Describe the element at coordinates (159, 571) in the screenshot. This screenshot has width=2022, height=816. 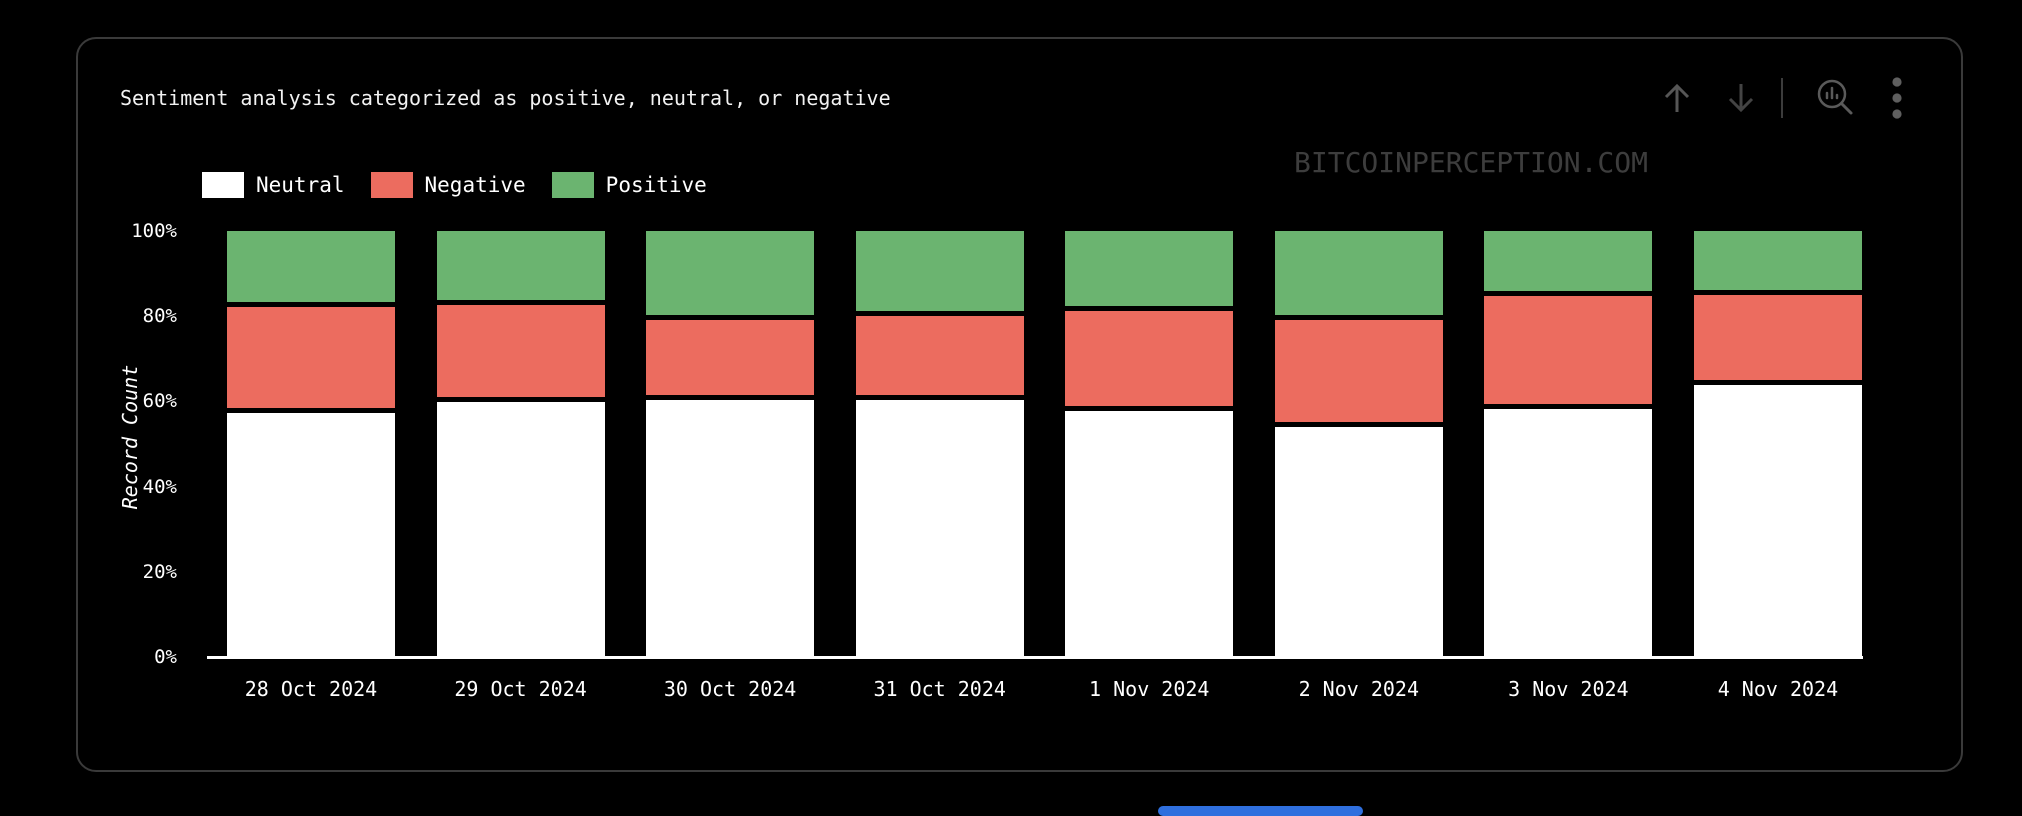
I see `y-tick-label: 20%` at that location.